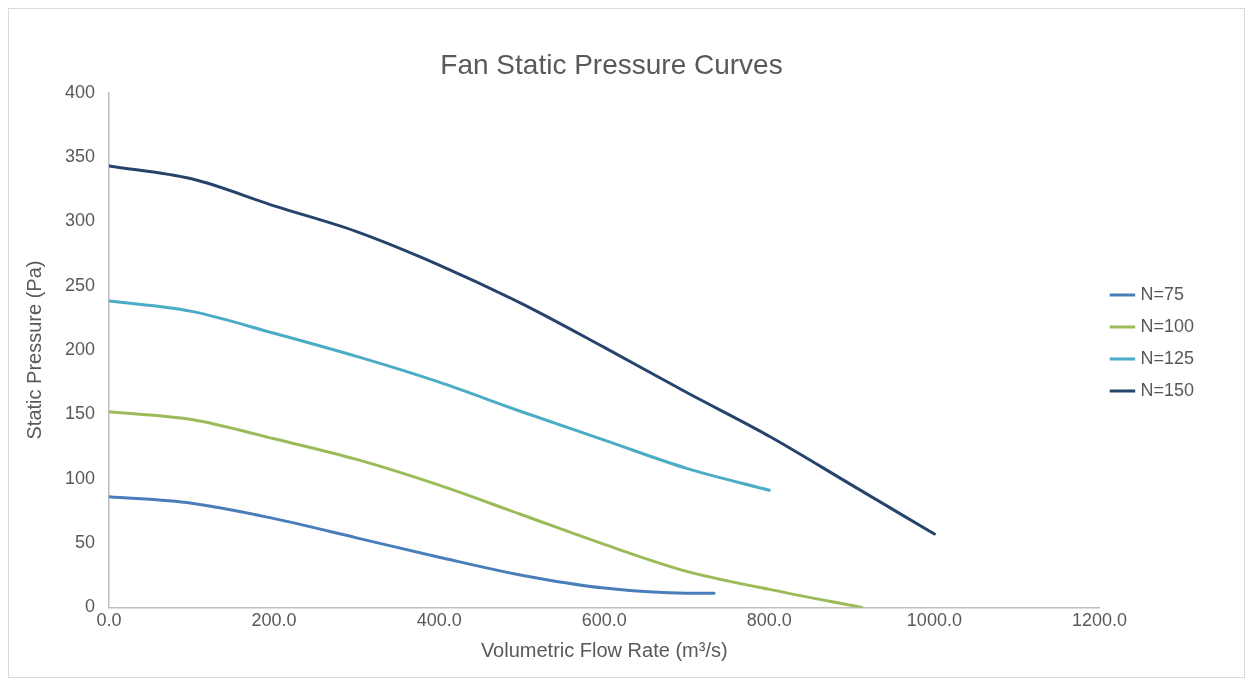 The width and height of the screenshot is (1253, 686). Describe the element at coordinates (80, 348) in the screenshot. I see `y-tick-label: 200` at that location.